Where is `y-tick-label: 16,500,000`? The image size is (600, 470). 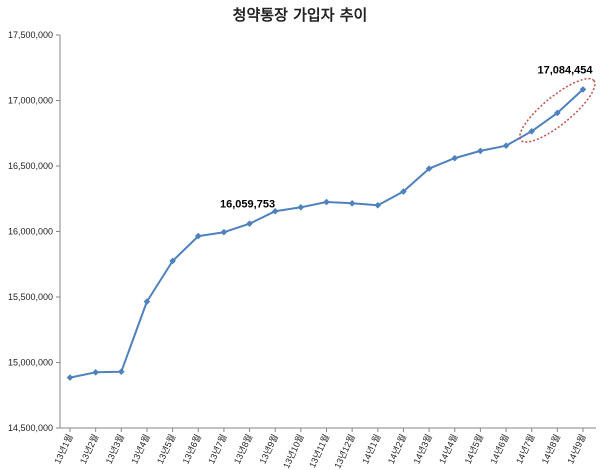 y-tick-label: 16,500,000 is located at coordinates (30, 166).